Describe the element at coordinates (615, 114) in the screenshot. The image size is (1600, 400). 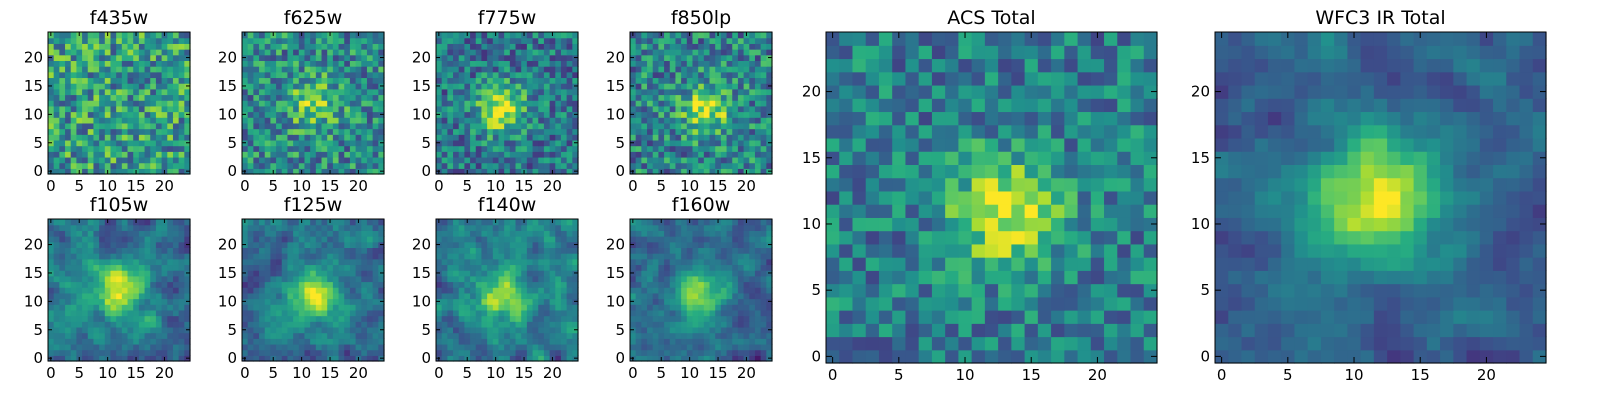
I see `y-tick-label: 10` at that location.